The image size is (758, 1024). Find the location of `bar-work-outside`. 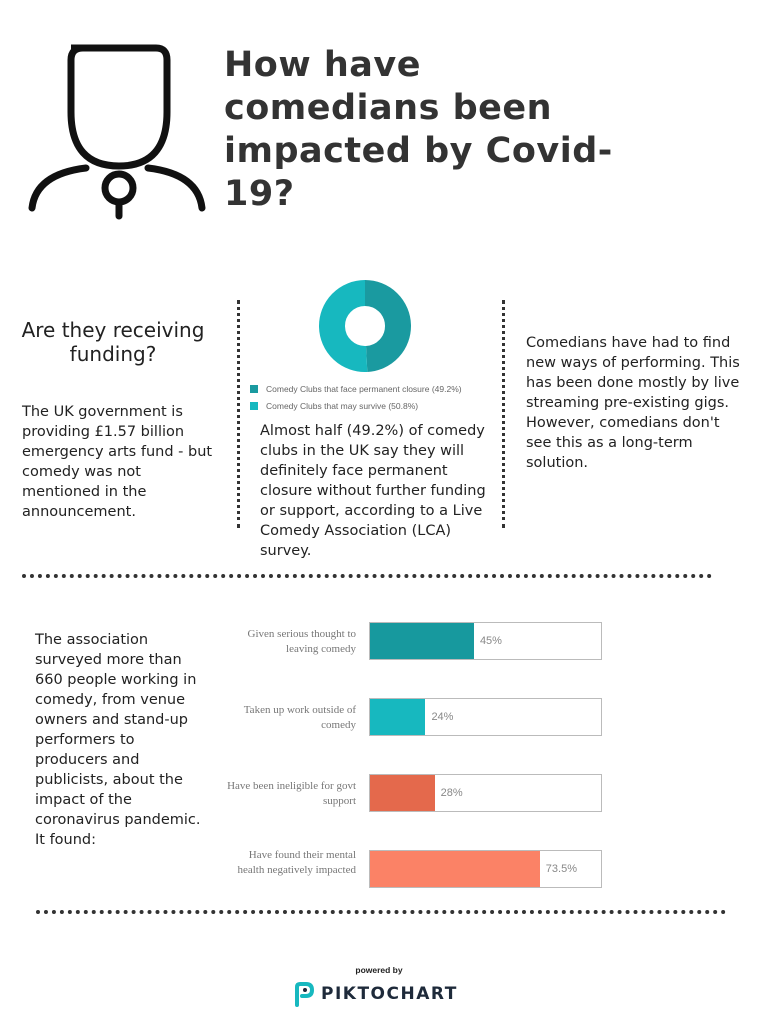

bar-work-outside is located at coordinates (398, 717).